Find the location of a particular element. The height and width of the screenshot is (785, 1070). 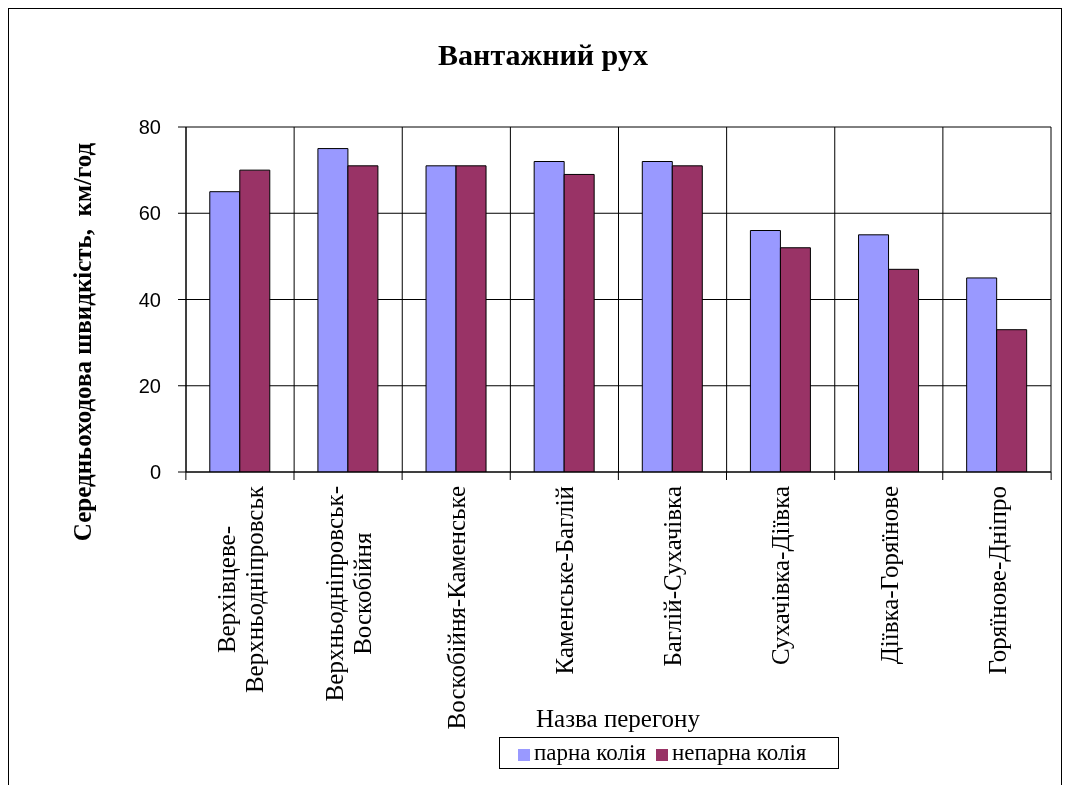

x-tick-label: Верхньодніпровськ-Воскобійня is located at coordinates (348, 594).